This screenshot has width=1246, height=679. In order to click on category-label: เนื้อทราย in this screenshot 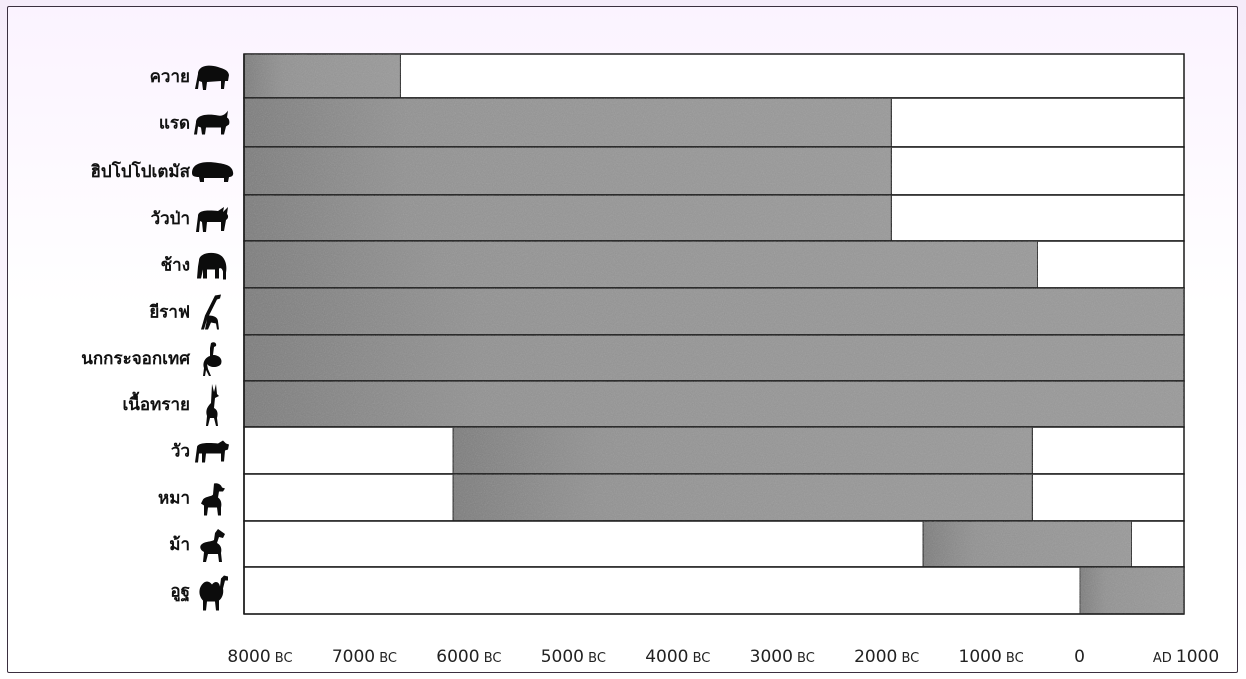, I will do `click(157, 402)`.